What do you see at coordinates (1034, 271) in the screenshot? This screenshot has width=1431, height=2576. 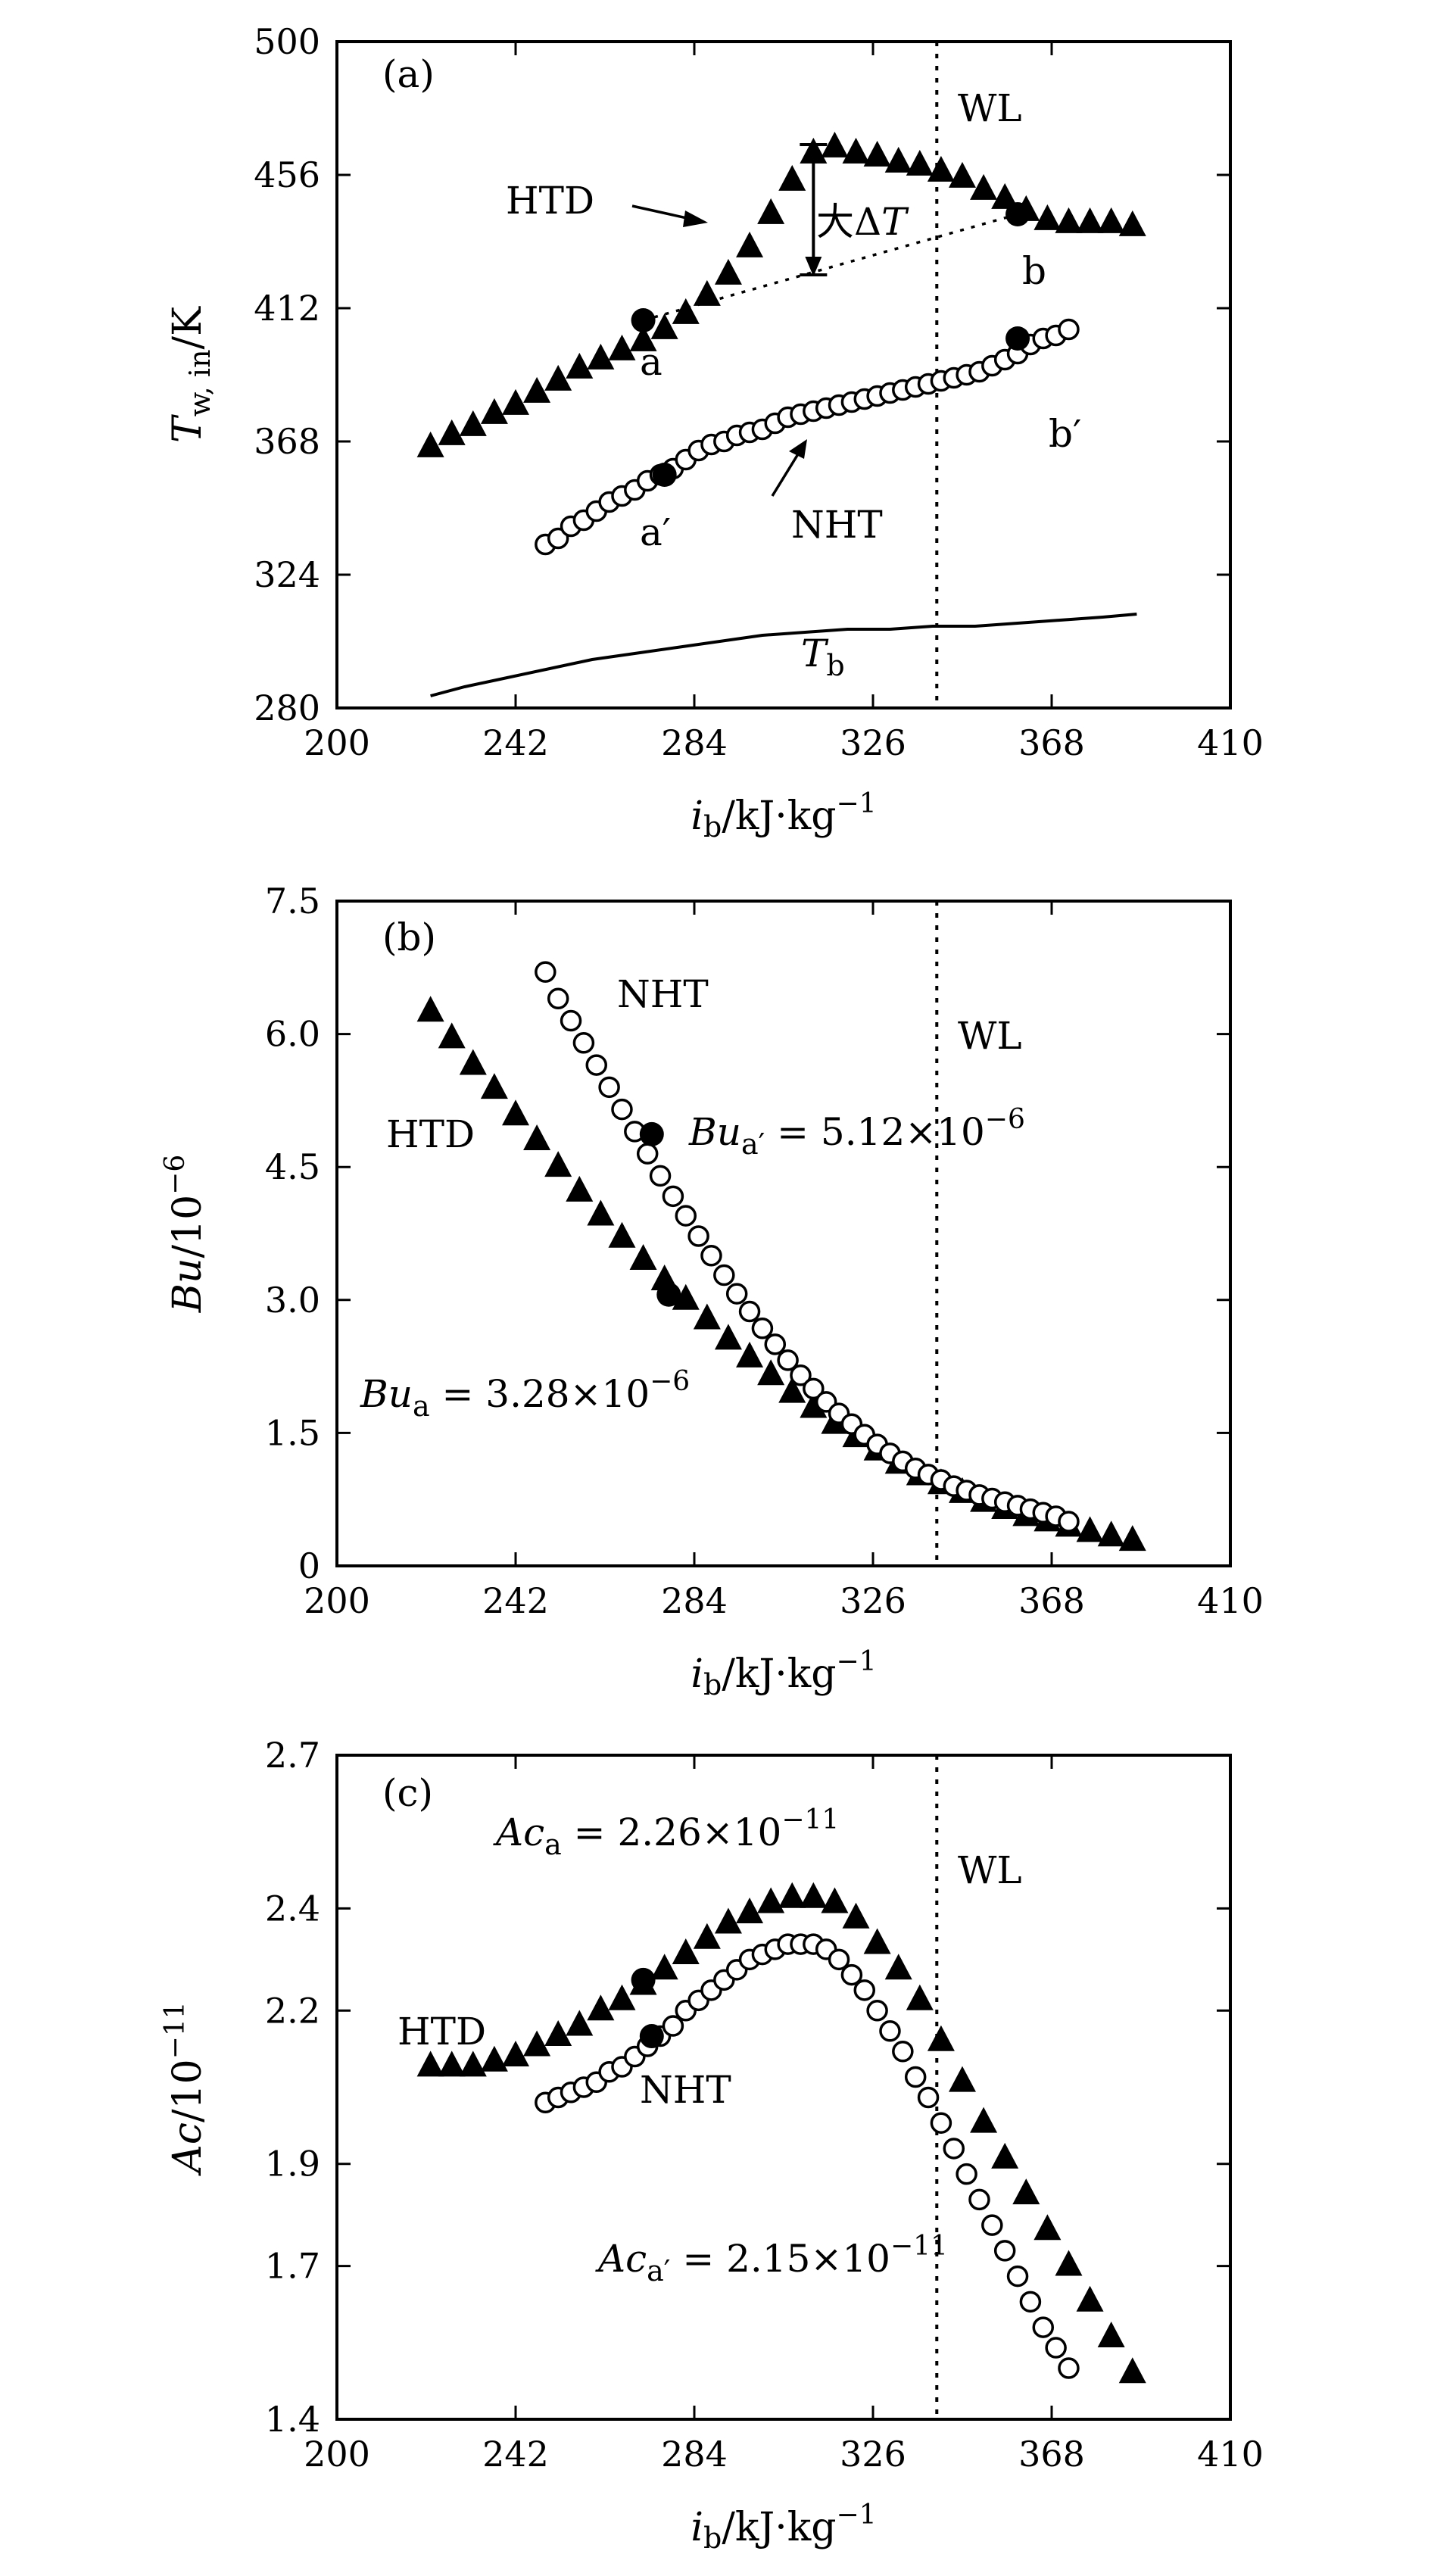 I see `point-b-label: b` at bounding box center [1034, 271].